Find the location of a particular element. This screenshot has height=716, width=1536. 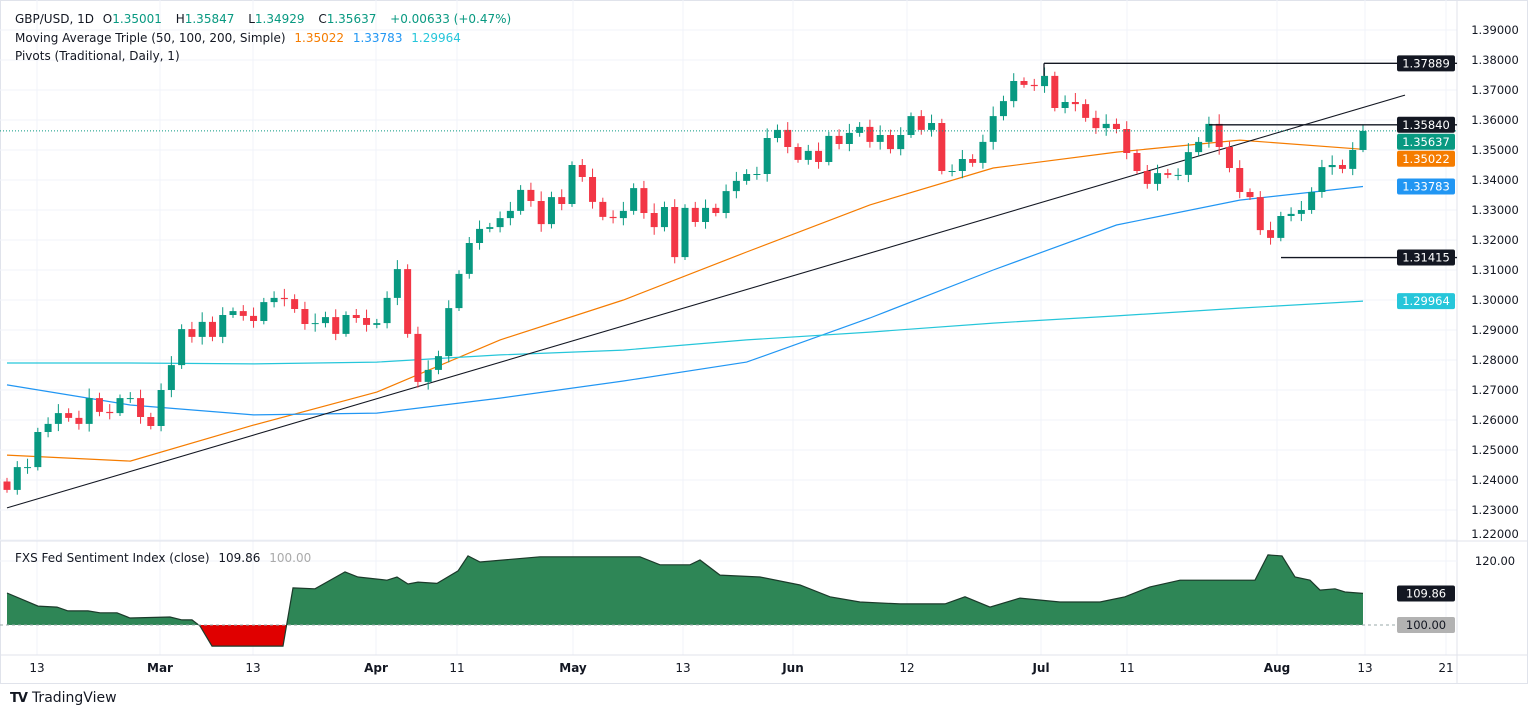

x-tick-label: 12 is located at coordinates (906, 668).